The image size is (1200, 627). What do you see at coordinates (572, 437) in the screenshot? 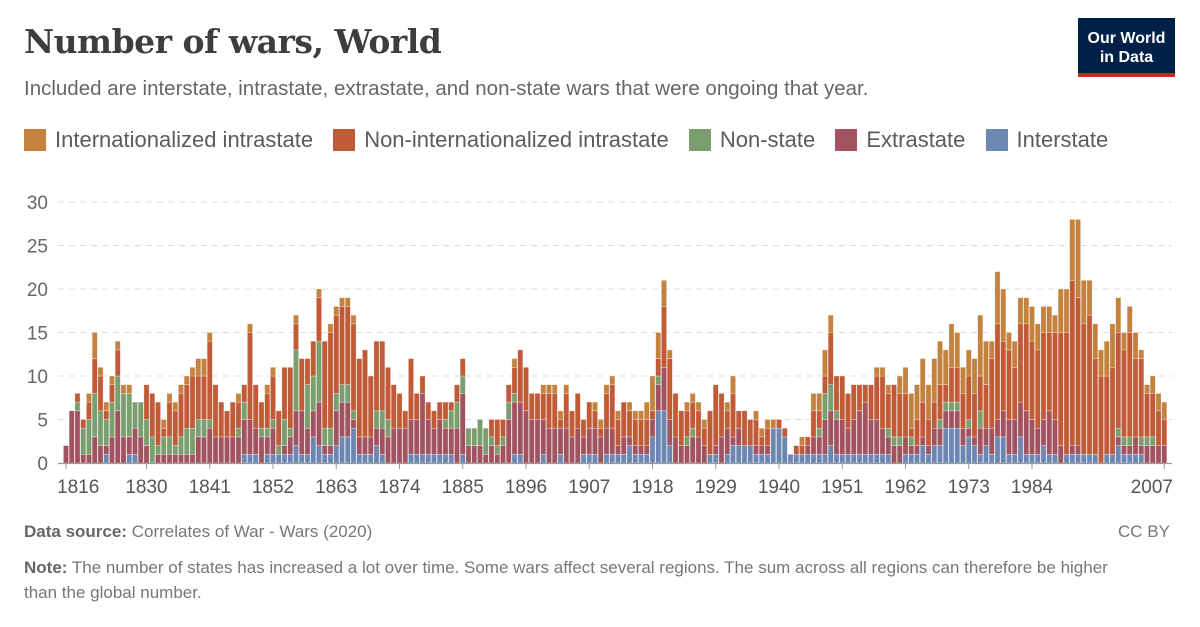
I see `bar-1904` at bounding box center [572, 437].